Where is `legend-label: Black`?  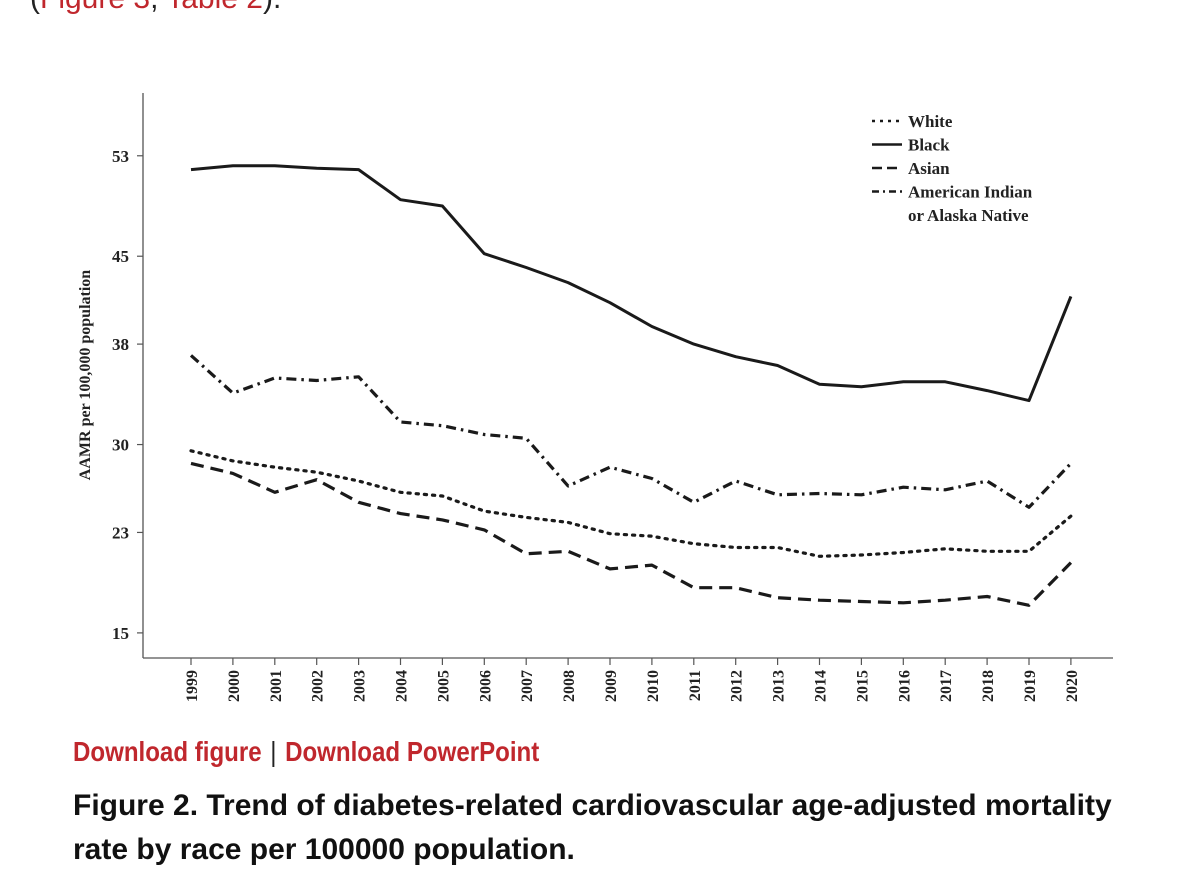
legend-label: Black is located at coordinates (929, 145).